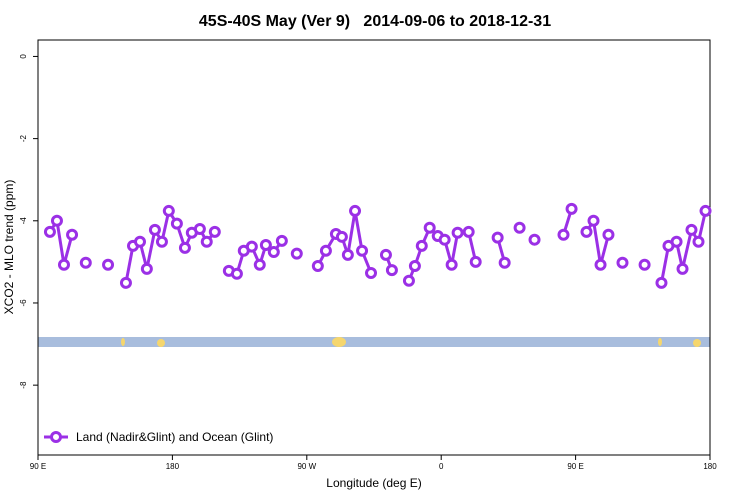 The height and width of the screenshot is (500, 750). I want to click on land-patches, so click(411, 342).